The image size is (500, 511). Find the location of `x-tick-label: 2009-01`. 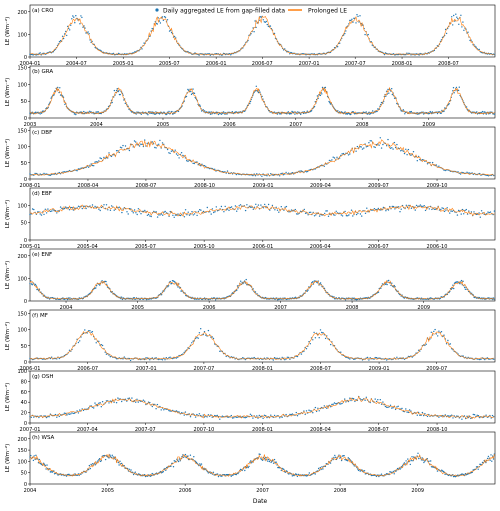

x-tick-label: 2009-01 is located at coordinates (263, 186).